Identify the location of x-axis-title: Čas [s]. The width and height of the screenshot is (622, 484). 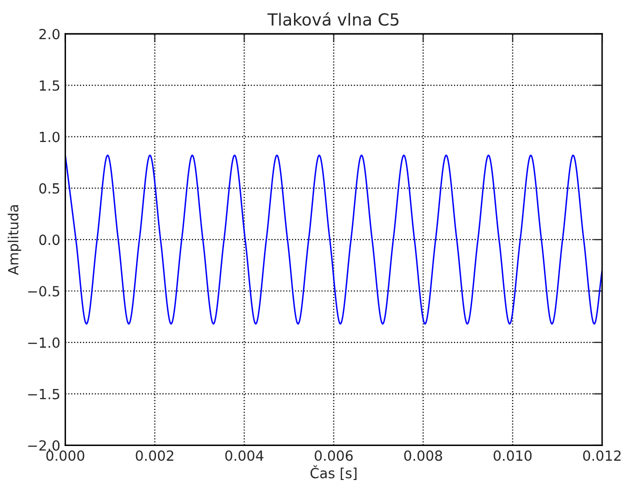
(333, 472).